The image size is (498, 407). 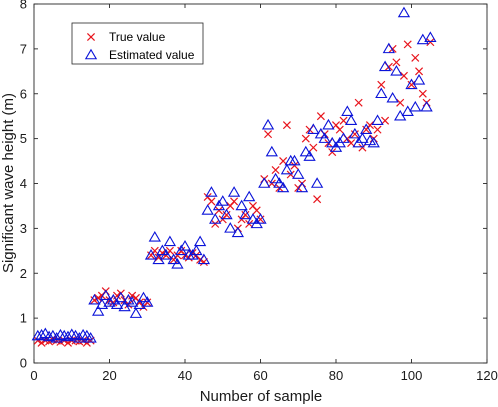 I want to click on x-tick-label: 120, so click(x=487, y=375).